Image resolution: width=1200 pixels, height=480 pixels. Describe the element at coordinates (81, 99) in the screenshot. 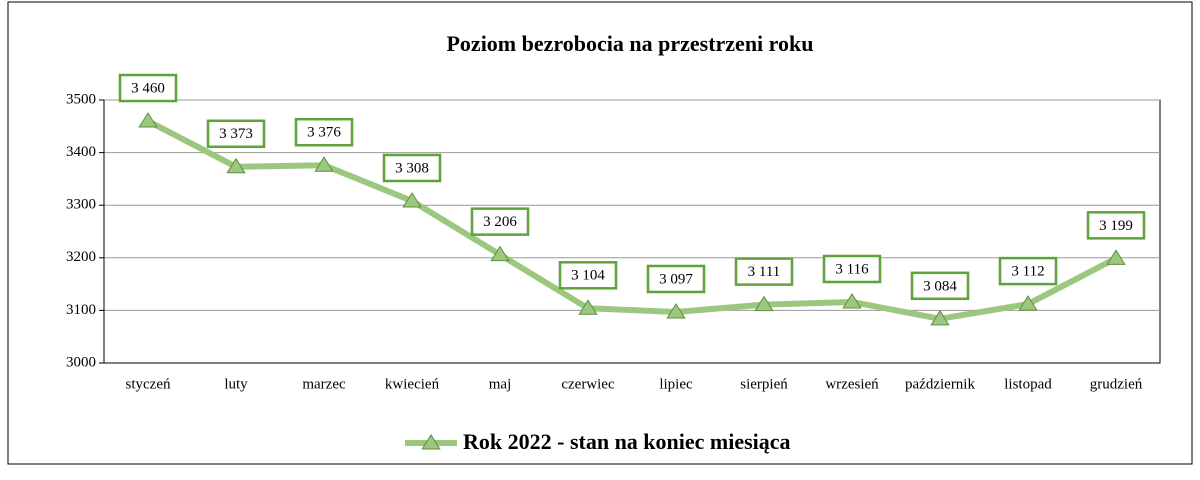

I see `y-tick-label: 3500` at that location.